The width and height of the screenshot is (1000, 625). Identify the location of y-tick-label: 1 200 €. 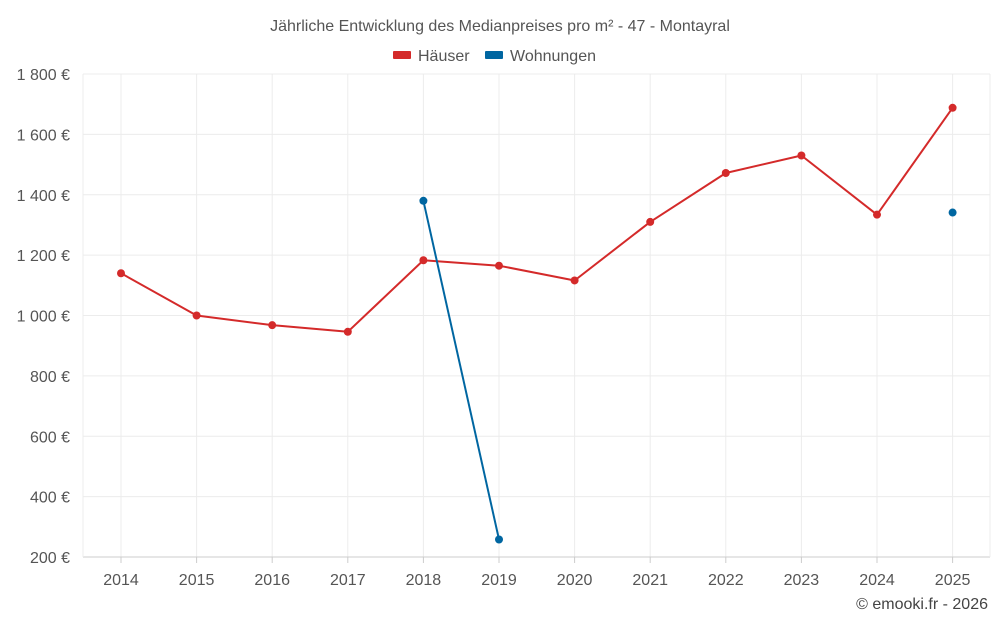
(43, 256).